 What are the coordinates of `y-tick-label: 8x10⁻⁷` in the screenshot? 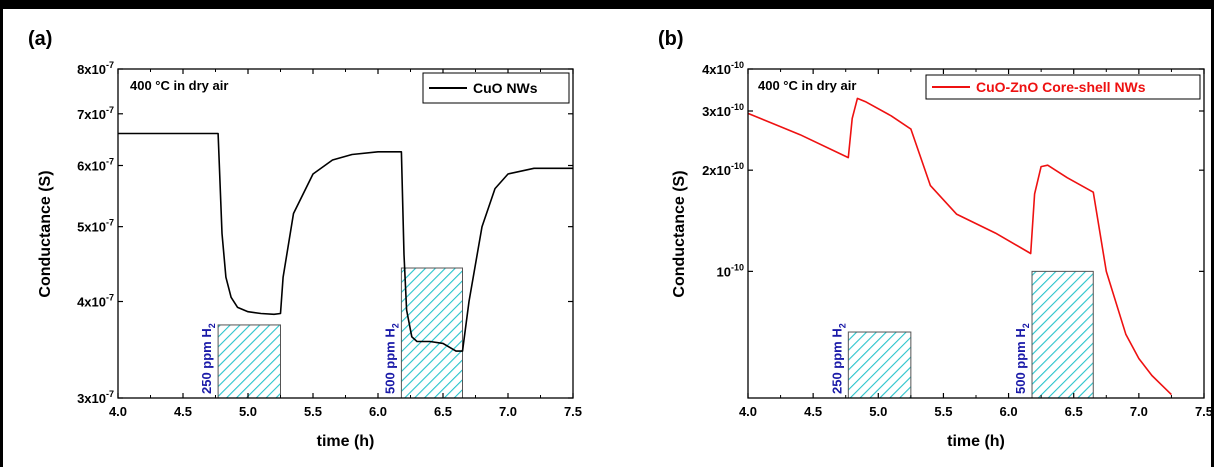 It's located at (95, 68).